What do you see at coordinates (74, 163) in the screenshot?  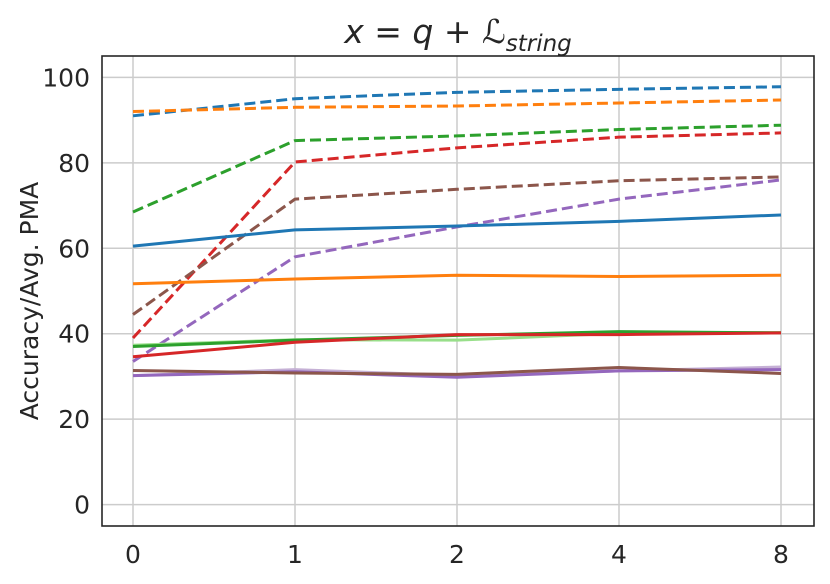 I see `y-tick-label: 80` at bounding box center [74, 163].